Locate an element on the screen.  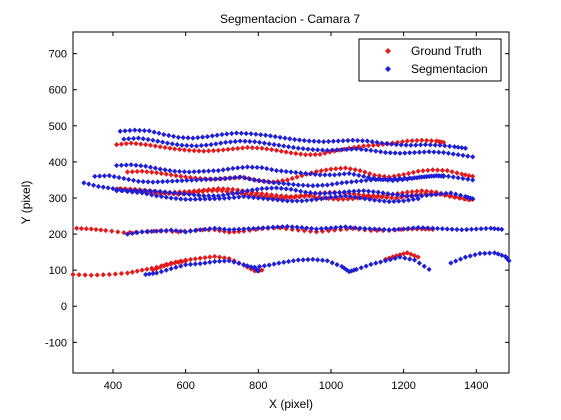
y-tick-label: 200 is located at coordinates (58, 235).